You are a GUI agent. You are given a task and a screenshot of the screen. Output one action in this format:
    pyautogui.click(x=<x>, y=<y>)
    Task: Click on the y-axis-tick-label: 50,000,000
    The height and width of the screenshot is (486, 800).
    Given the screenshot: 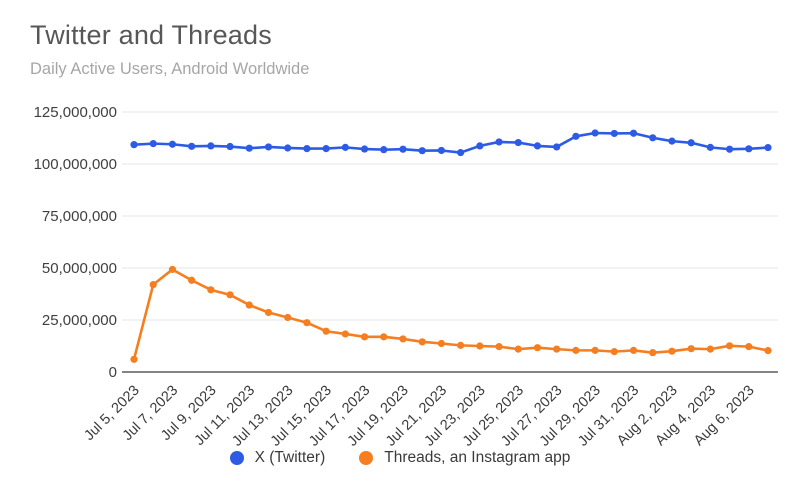 What is the action you would take?
    pyautogui.click(x=79, y=268)
    